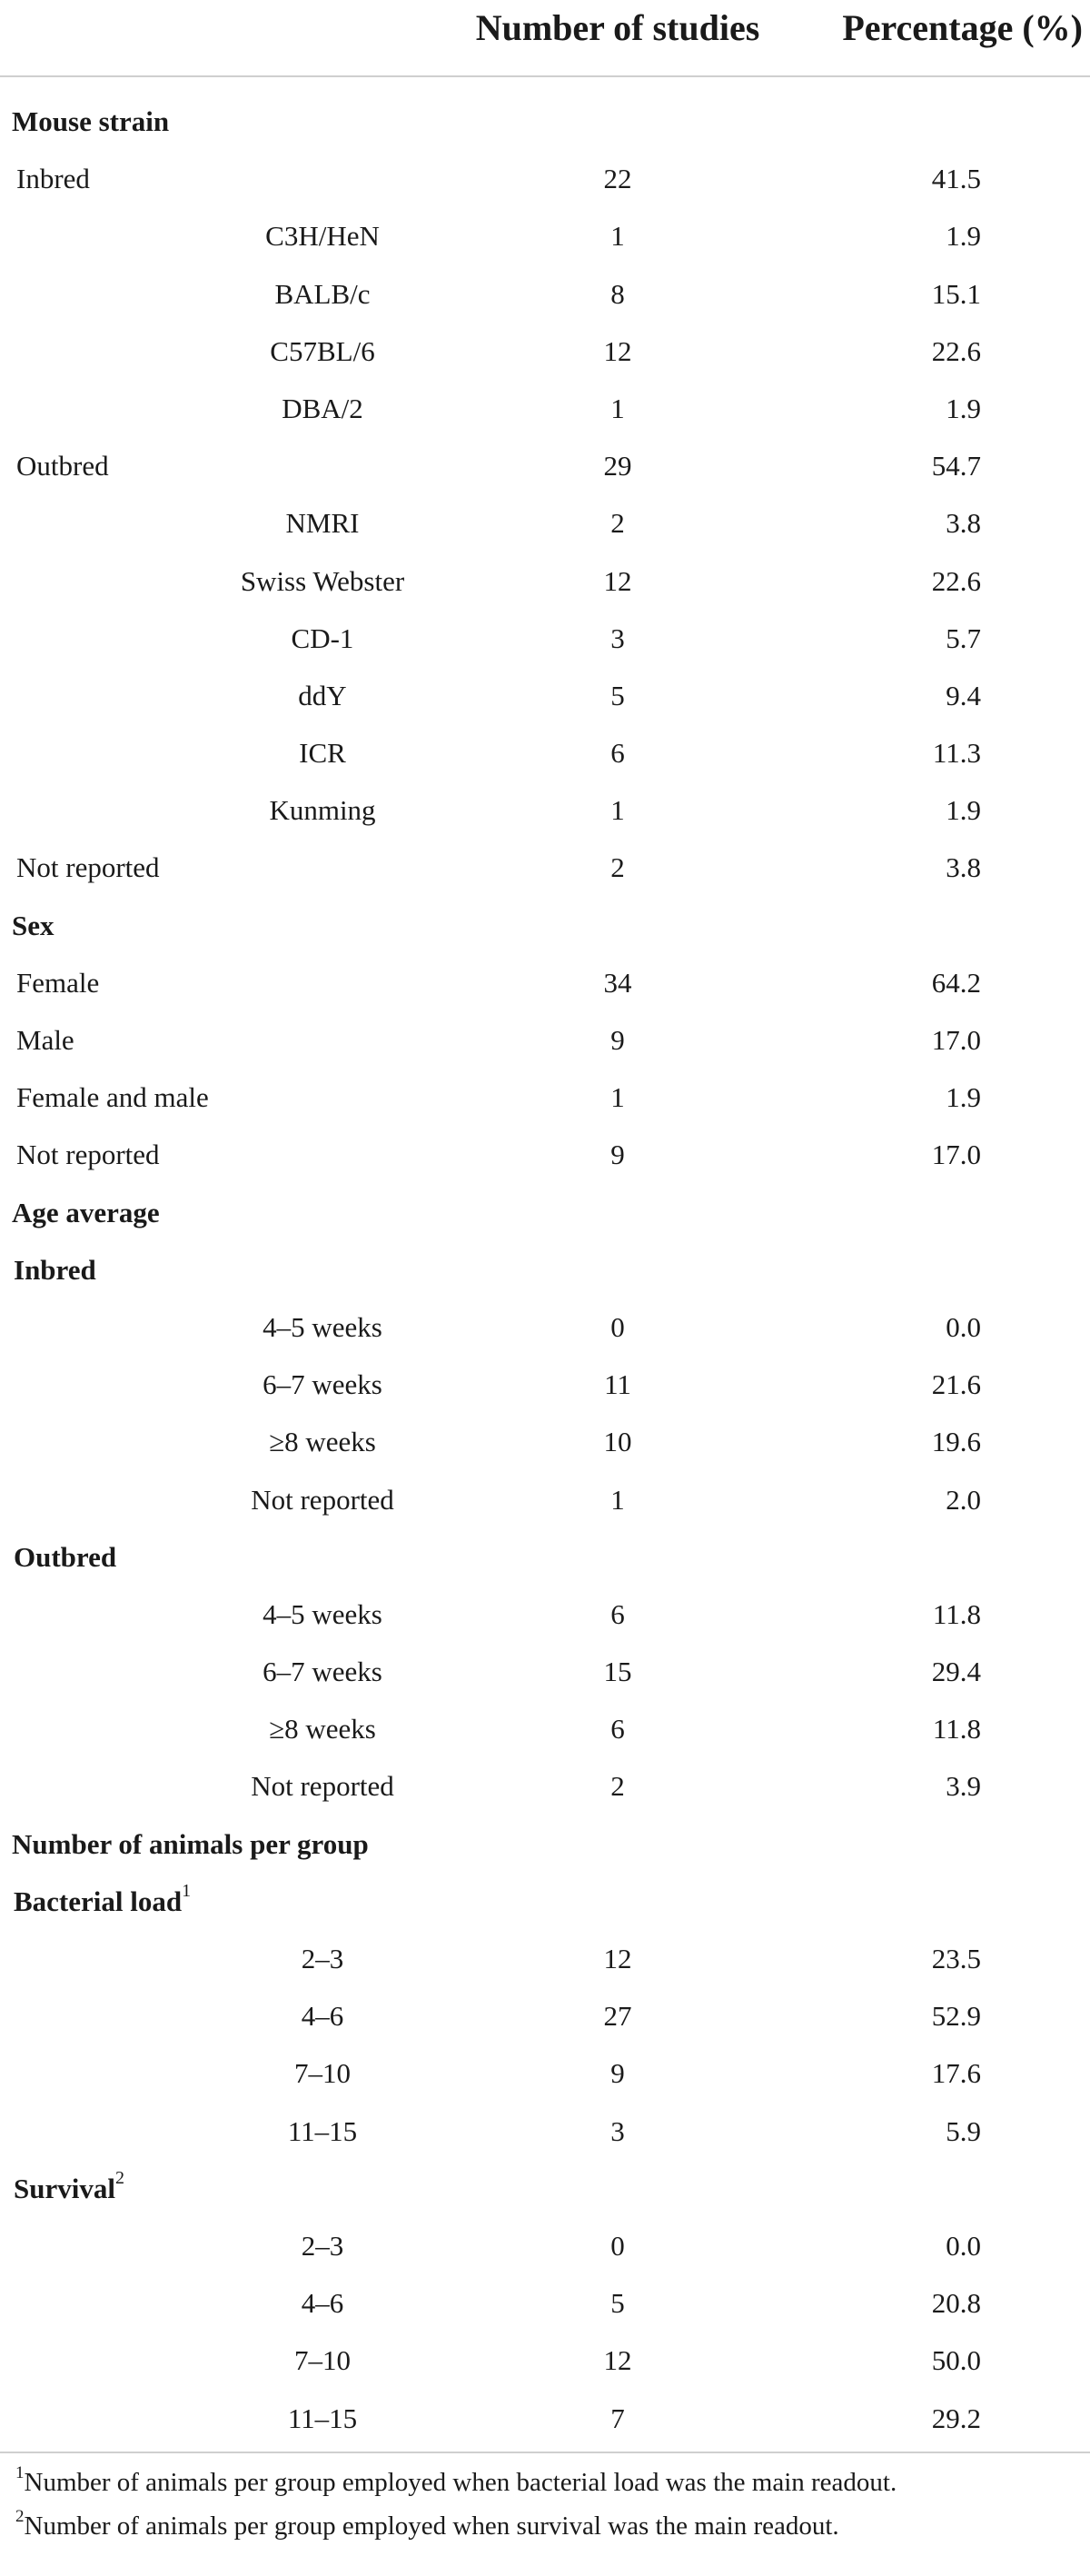  I want to click on row-label: ≥8 weeks, so click(322, 1441).